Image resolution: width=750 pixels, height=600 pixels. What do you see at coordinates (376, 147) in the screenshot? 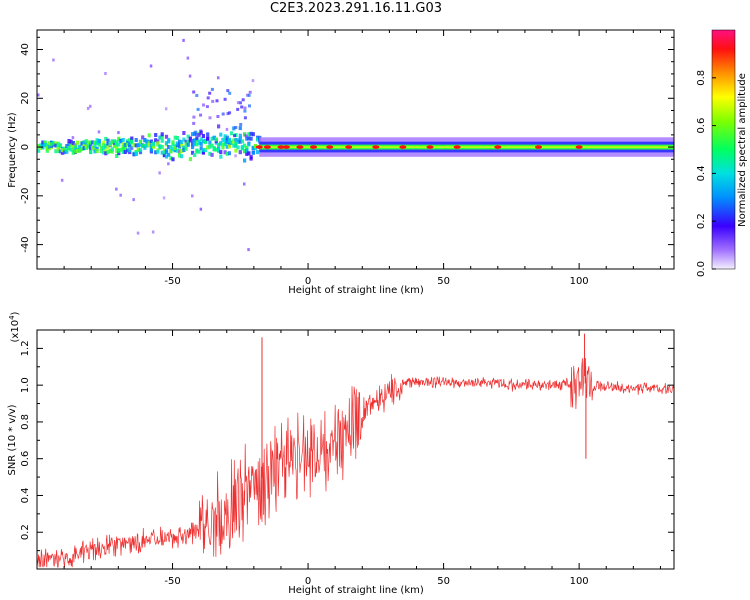
I see `ridge-hotspot` at bounding box center [376, 147].